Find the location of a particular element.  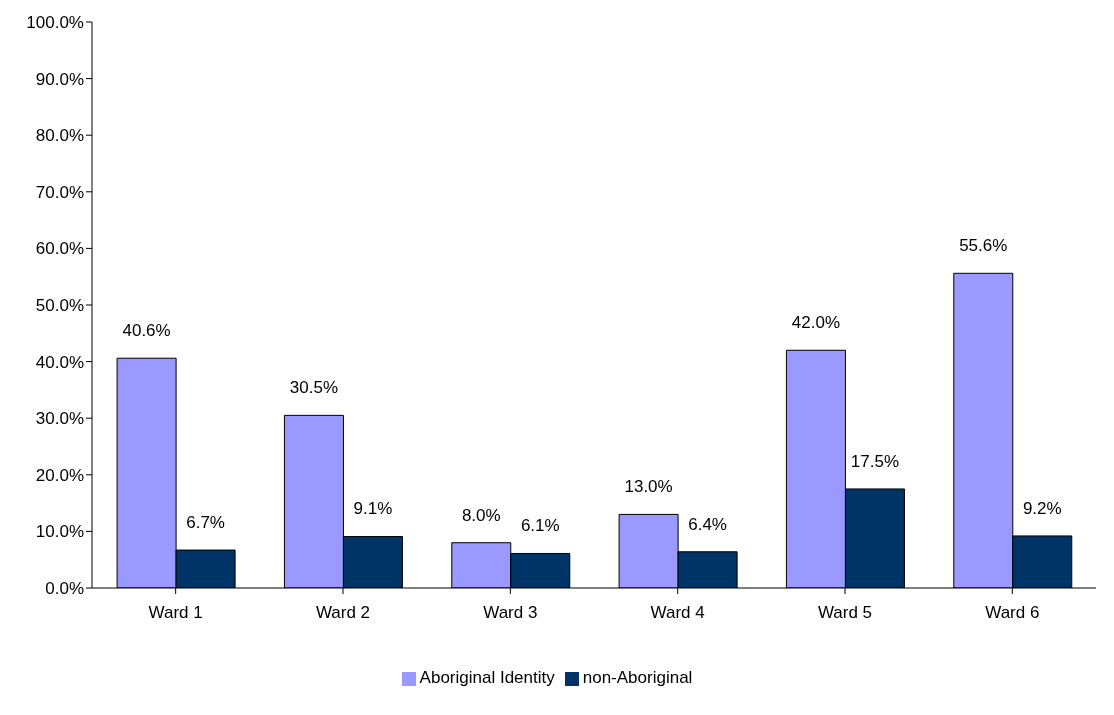

x-tick-label: Ward 4 is located at coordinates (677, 613).